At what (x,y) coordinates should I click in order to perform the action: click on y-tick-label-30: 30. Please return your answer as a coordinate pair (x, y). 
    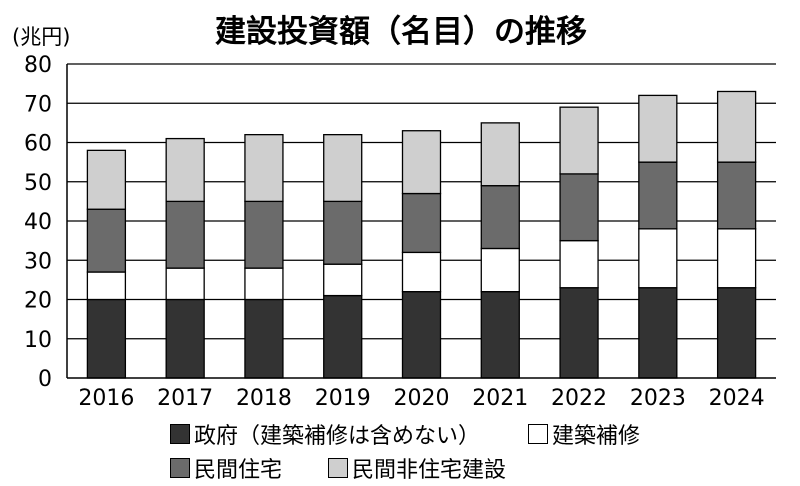
    Looking at the image, I should click on (38, 261).